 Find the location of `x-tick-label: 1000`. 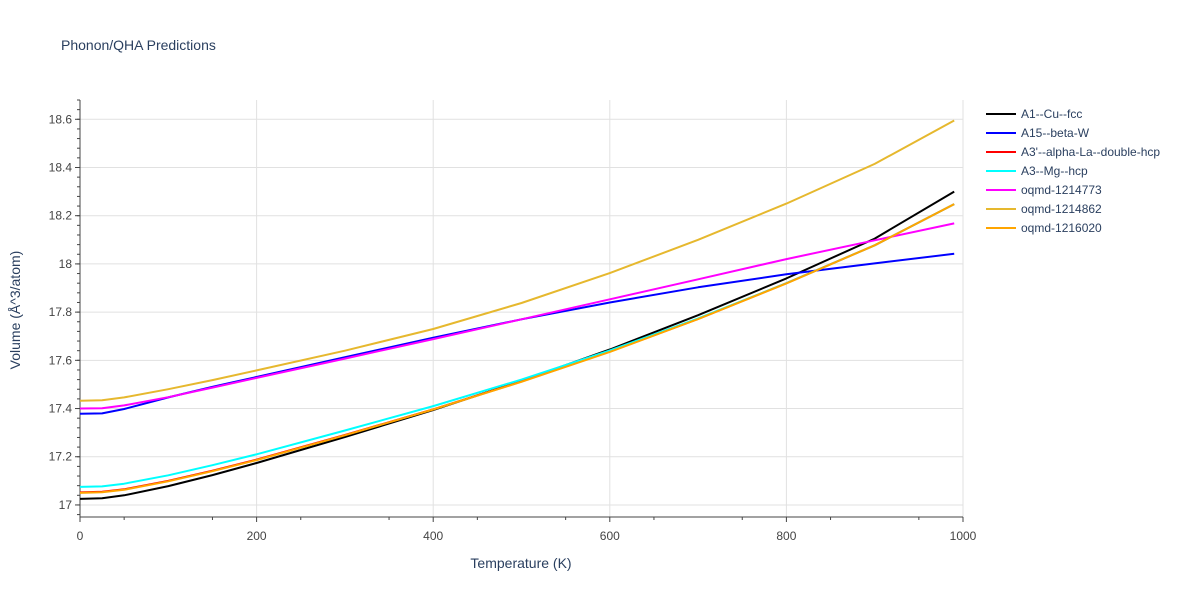

x-tick-label: 1000 is located at coordinates (963, 536).